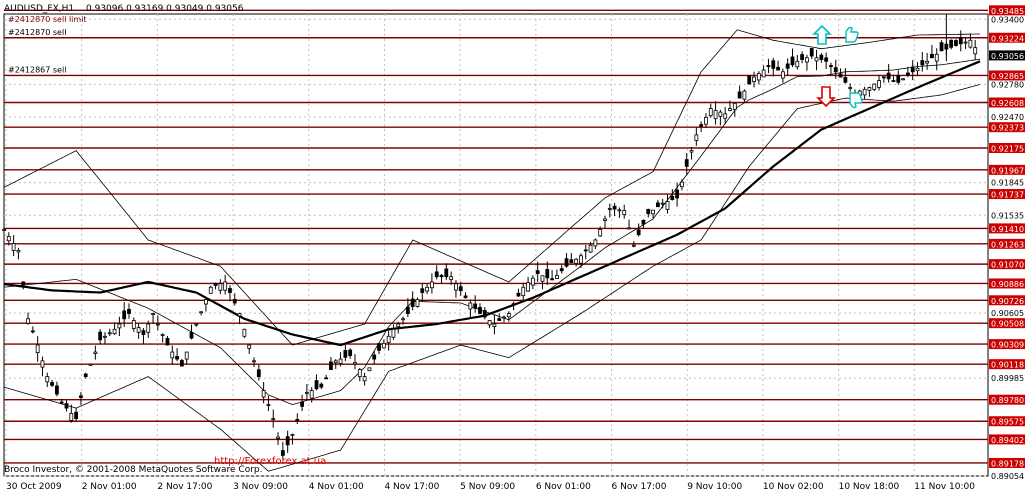 The height and width of the screenshot is (499, 1026). I want to click on level-label: 0.89575, so click(1007, 422).